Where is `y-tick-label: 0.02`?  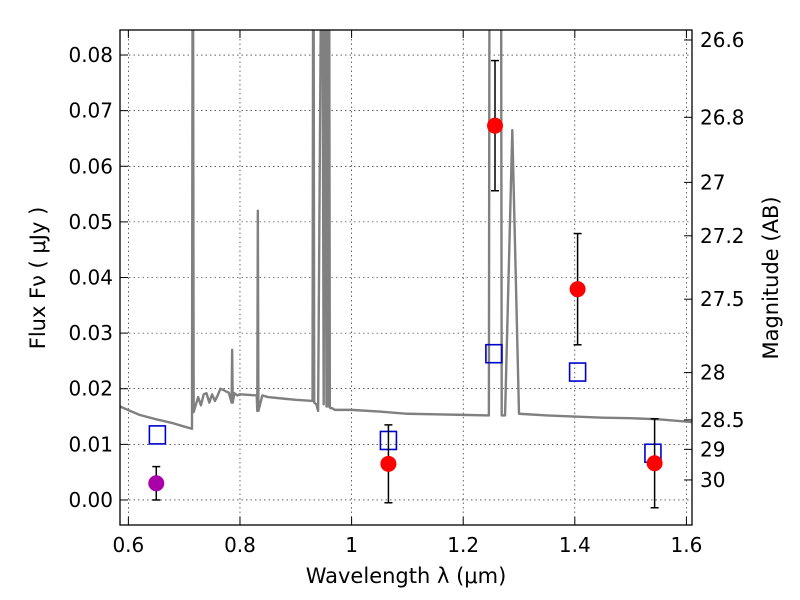 y-tick-label: 0.02 is located at coordinates (90, 389).